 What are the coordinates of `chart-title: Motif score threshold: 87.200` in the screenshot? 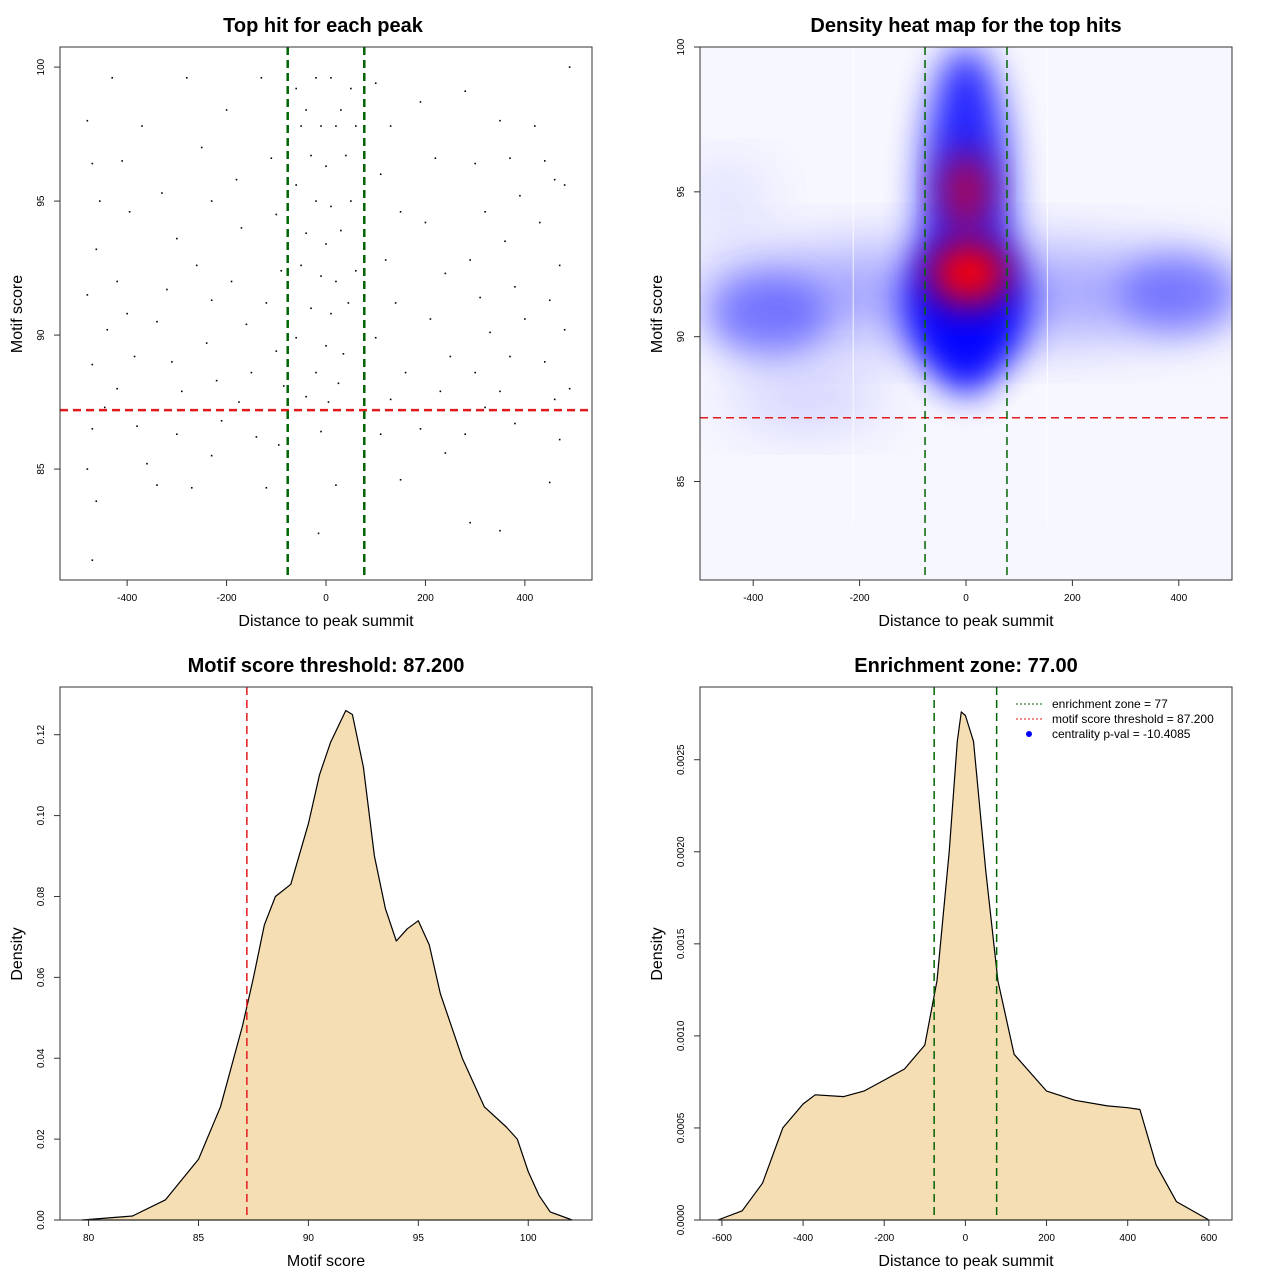 It's located at (326, 666).